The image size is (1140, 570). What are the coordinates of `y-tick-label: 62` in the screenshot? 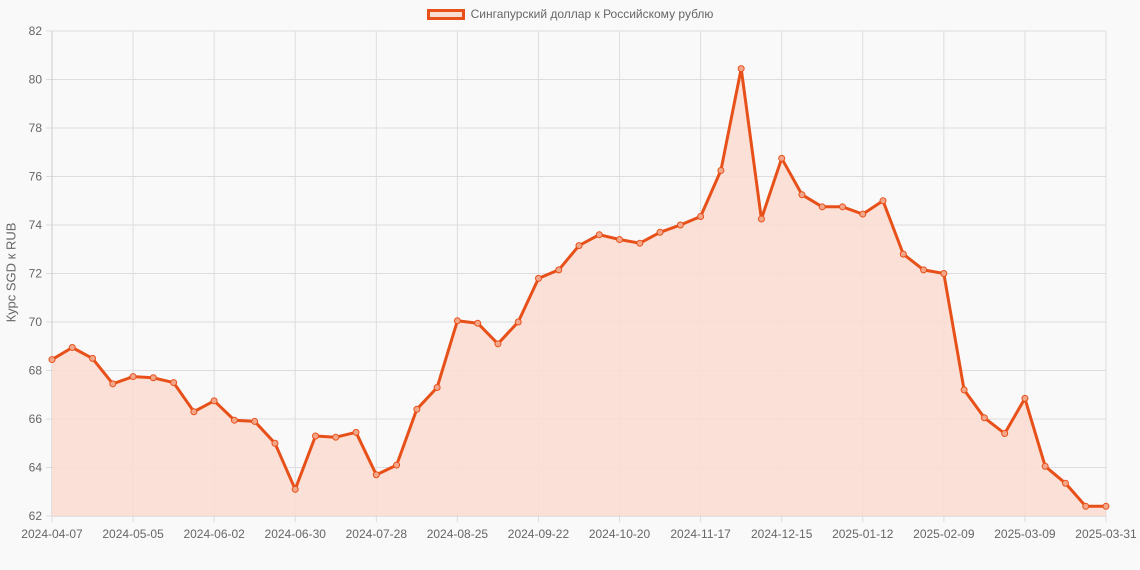 It's located at (36, 516).